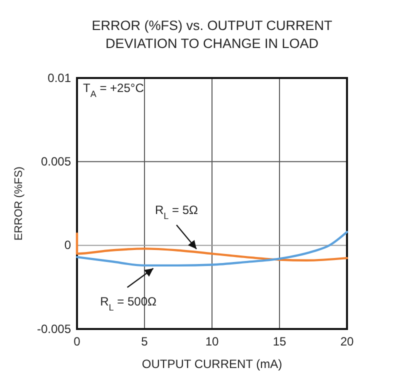 The image size is (400, 388). I want to click on x-tick-label: 20, so click(347, 341).